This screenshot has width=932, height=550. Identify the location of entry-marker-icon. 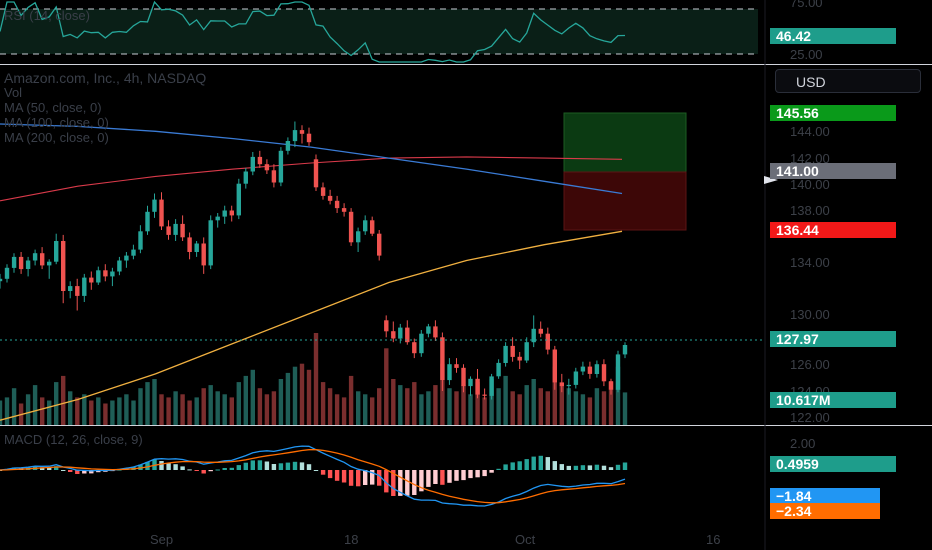
(771, 180).